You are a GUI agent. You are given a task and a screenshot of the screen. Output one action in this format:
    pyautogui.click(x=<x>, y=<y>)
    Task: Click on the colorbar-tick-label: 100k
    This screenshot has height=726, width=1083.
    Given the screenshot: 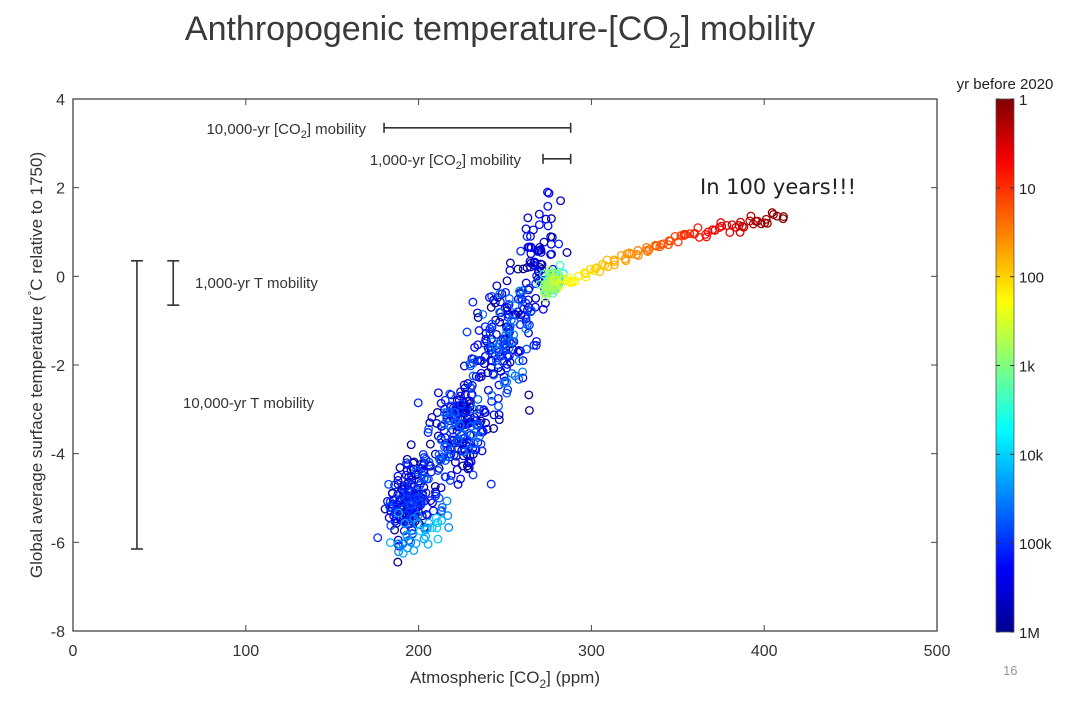 What is the action you would take?
    pyautogui.click(x=1035, y=544)
    